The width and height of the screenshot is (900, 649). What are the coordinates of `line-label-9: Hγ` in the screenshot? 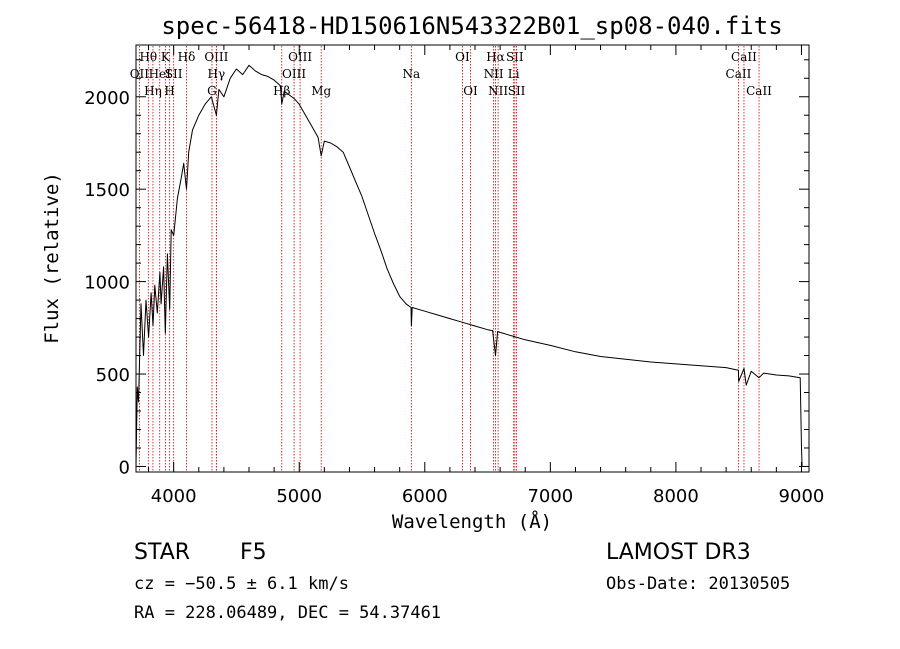 It's located at (217, 74).